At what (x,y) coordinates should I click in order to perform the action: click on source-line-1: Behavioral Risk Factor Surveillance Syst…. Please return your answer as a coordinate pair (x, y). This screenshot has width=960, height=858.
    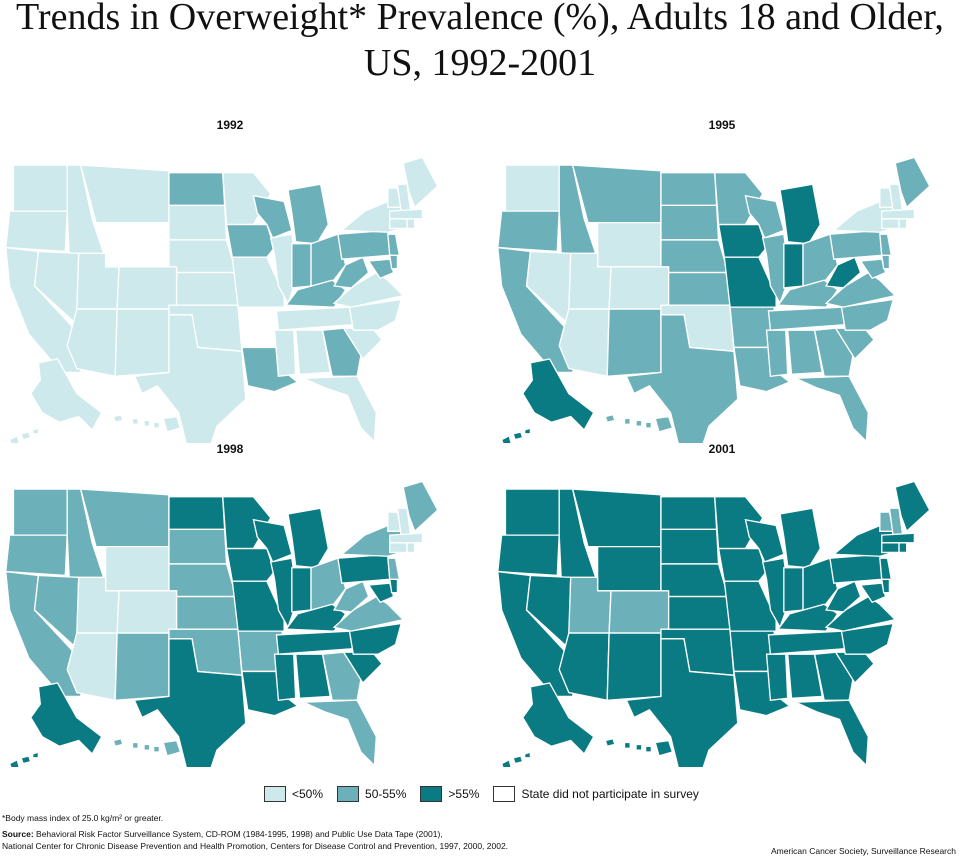
    Looking at the image, I should click on (239, 834).